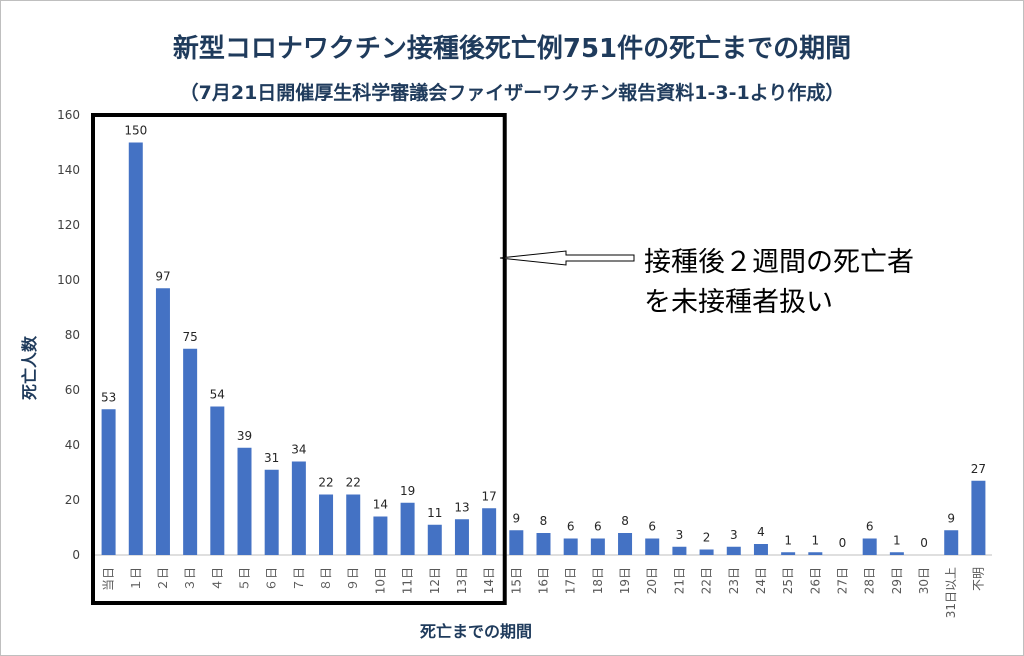  What do you see at coordinates (72, 335) in the screenshot?
I see `y-tick-label: 80` at bounding box center [72, 335].